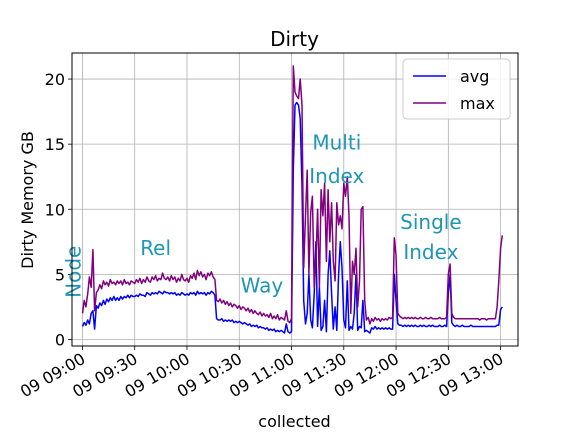 Image resolution: width=576 pixels, height=432 pixels. I want to click on annotation-rel: Rel, so click(155, 248).